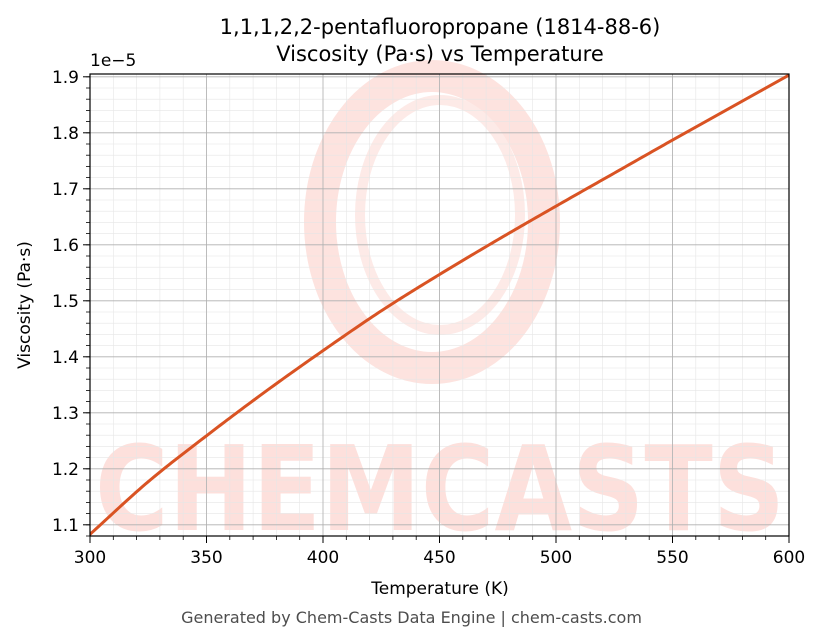 Image resolution: width=823 pixels, height=644 pixels. What do you see at coordinates (323, 558) in the screenshot?
I see `x-tick-label: 400` at bounding box center [323, 558].